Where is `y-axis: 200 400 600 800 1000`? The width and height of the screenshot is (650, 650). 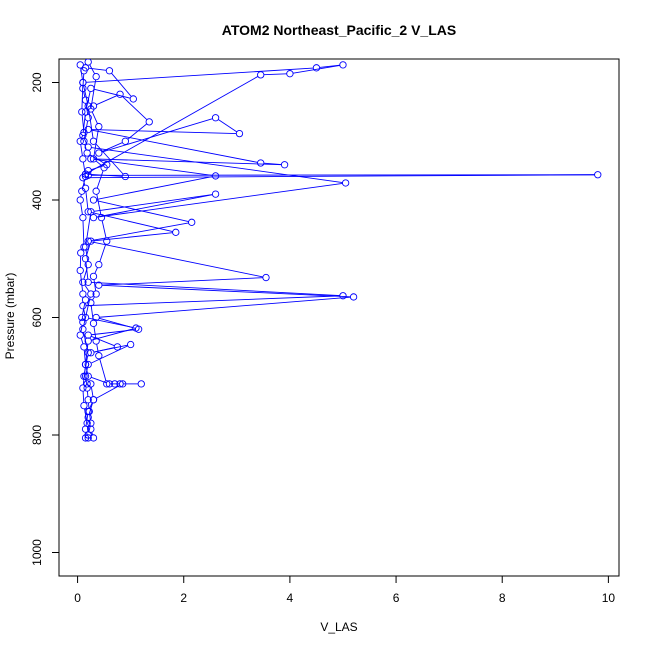
y-axis: 200 400 600 800 1000 is located at coordinates (44, 319).